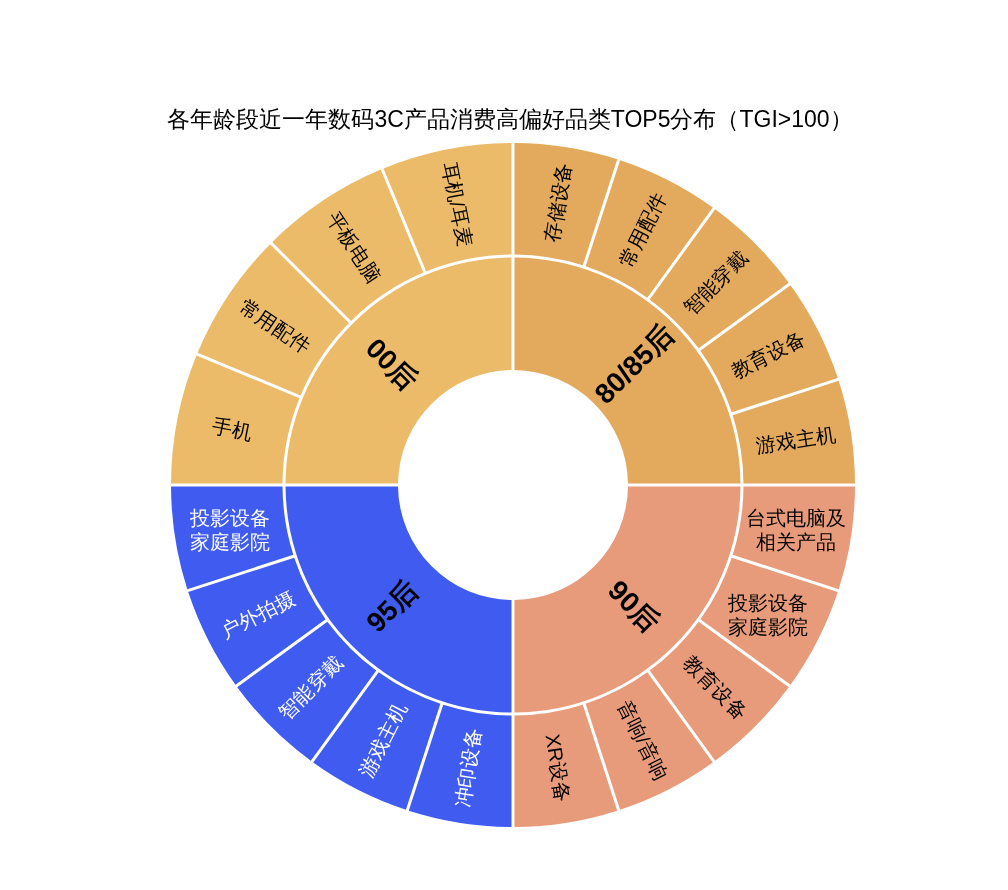 The height and width of the screenshot is (890, 1008). Describe the element at coordinates (392, 606) in the screenshot. I see `slice-label: 95后` at that location.